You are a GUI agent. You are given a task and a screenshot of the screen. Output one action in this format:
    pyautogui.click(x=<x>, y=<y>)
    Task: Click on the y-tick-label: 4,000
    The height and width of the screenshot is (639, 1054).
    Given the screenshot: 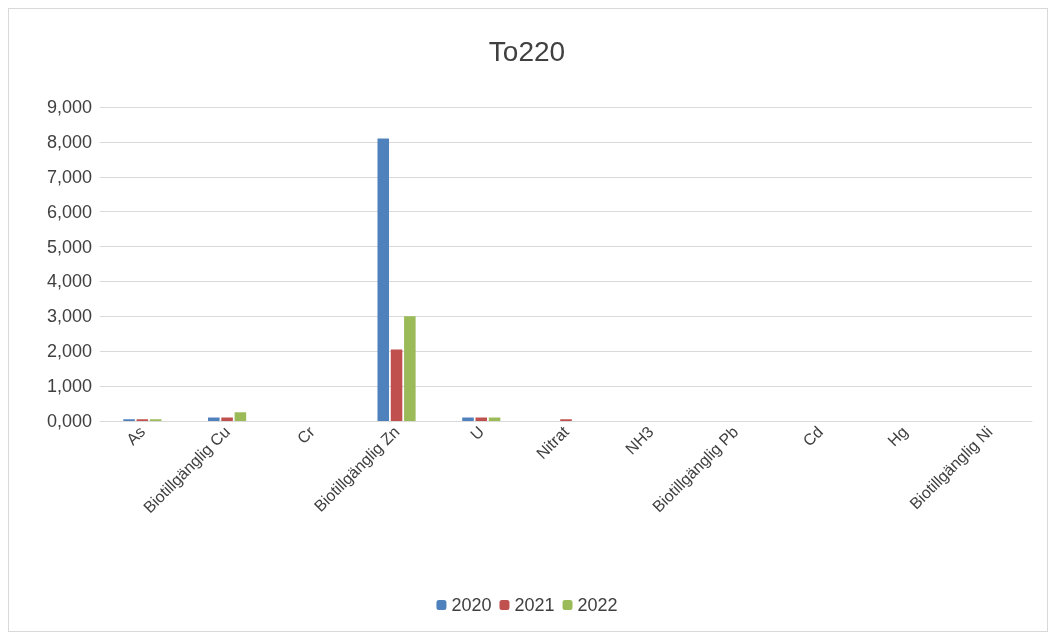 What is the action you would take?
    pyautogui.click(x=69, y=281)
    